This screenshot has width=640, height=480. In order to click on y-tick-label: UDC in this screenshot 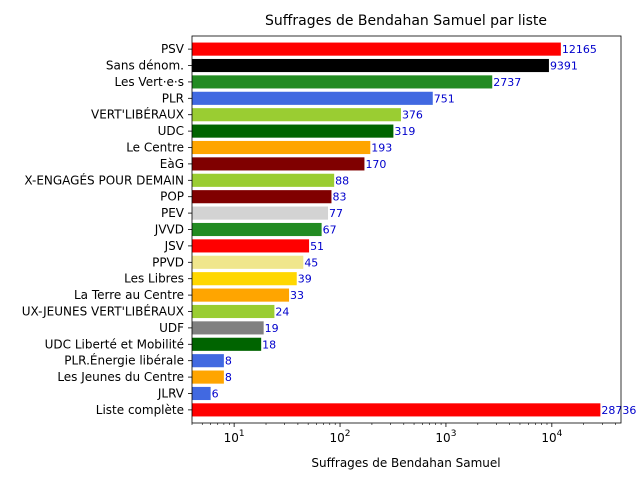, I will do `click(171, 131)`.